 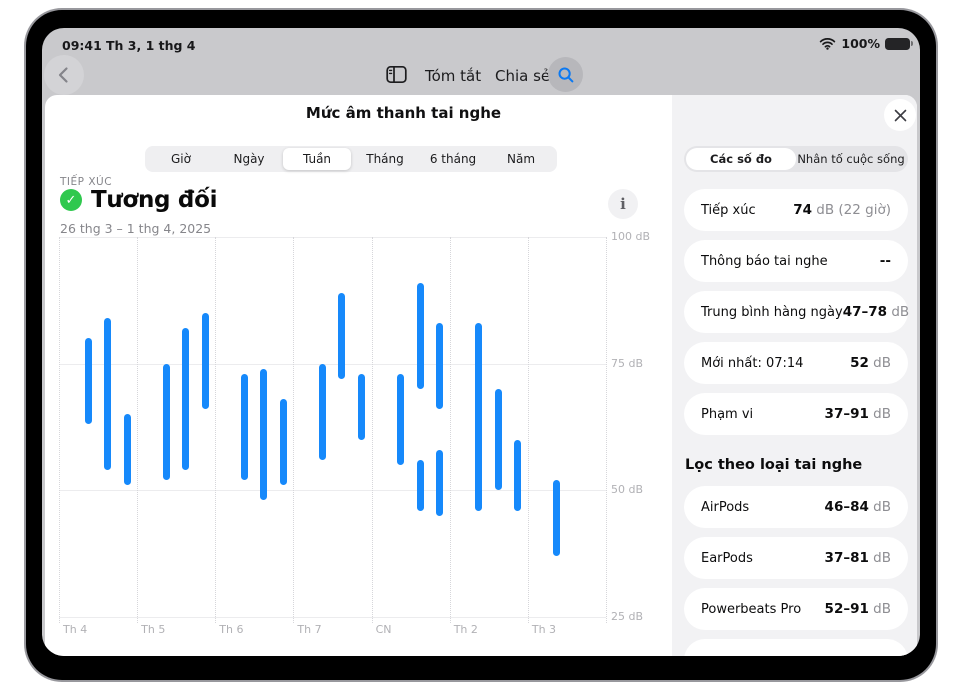 I want to click on wifi-icon, so click(x=827, y=43).